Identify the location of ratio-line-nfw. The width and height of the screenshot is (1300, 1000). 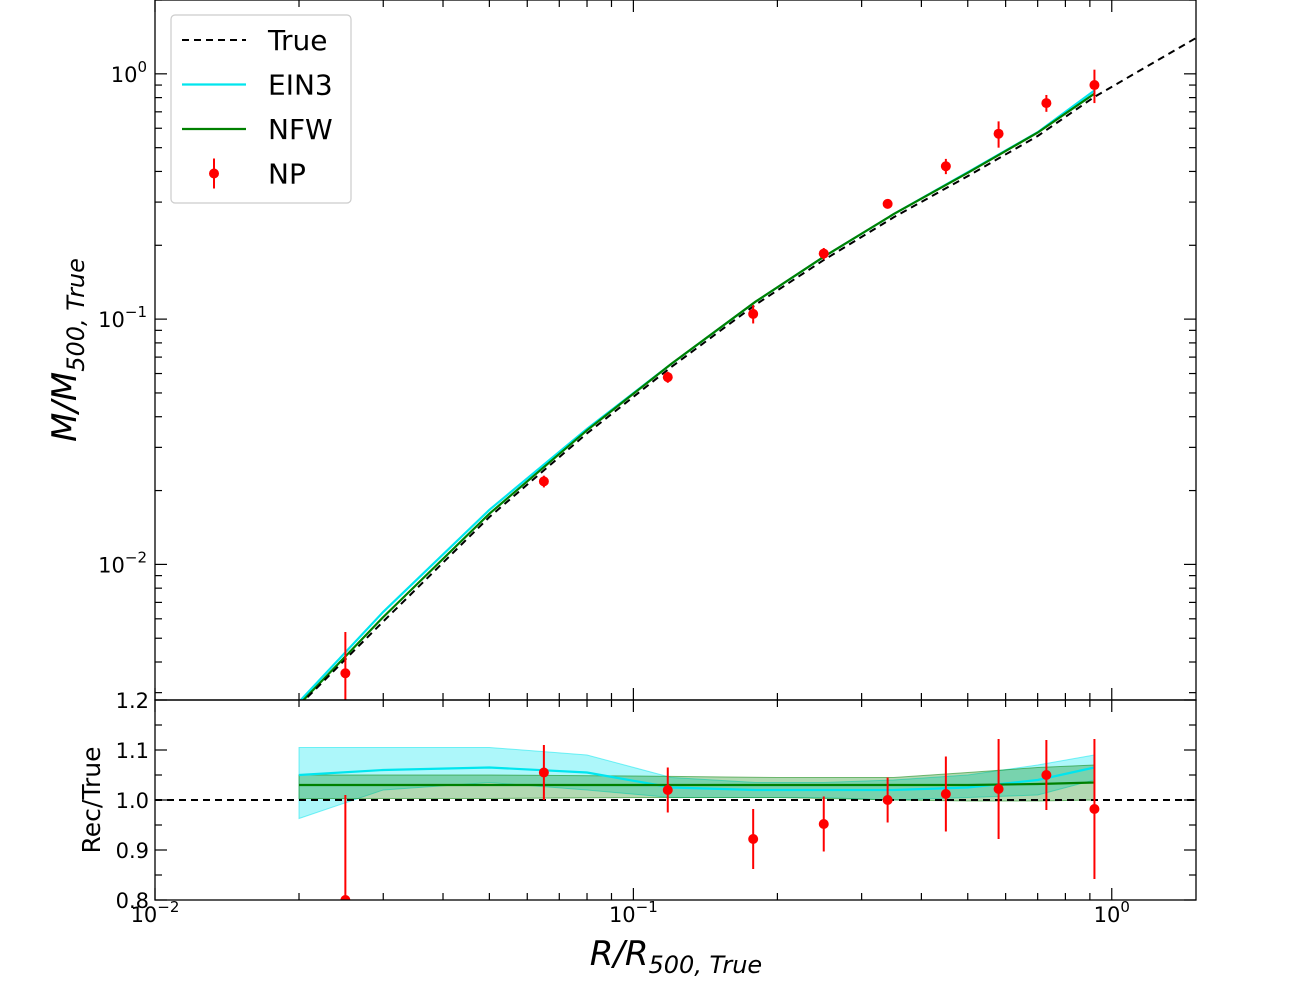
(697, 784).